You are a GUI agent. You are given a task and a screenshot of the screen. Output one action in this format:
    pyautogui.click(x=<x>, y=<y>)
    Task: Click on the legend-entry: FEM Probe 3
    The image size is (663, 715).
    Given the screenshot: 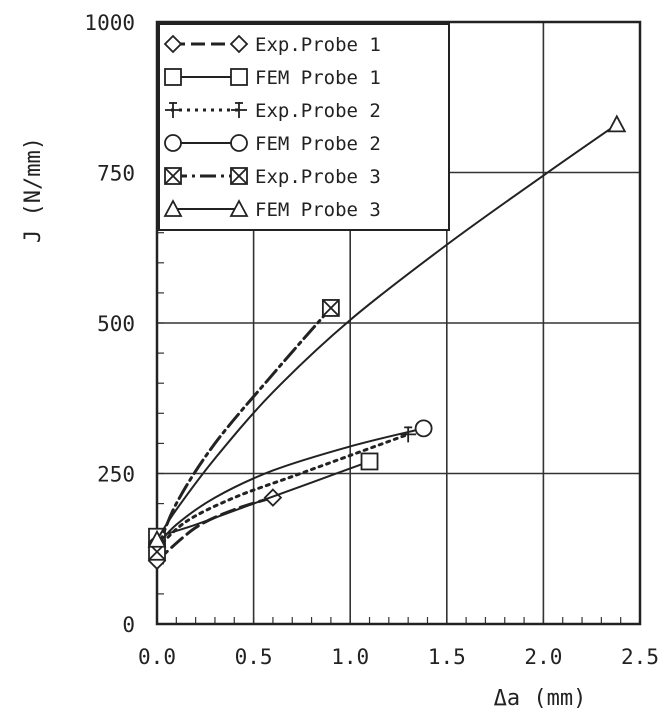 What is the action you would take?
    pyautogui.click(x=272, y=210)
    